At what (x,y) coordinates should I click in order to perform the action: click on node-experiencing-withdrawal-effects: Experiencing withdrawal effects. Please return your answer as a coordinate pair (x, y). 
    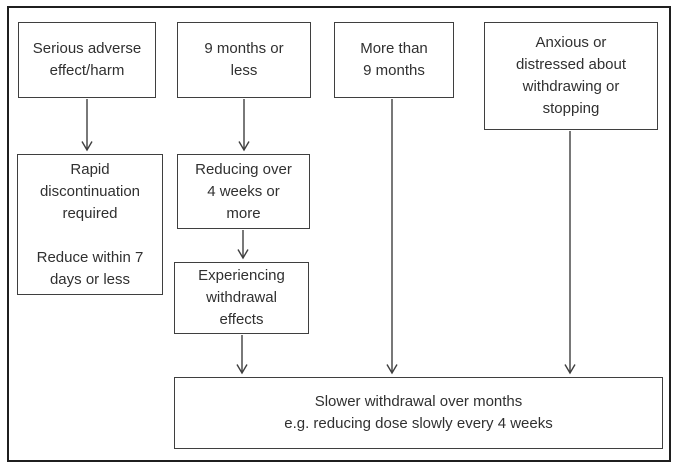
    Looking at the image, I should click on (241, 298).